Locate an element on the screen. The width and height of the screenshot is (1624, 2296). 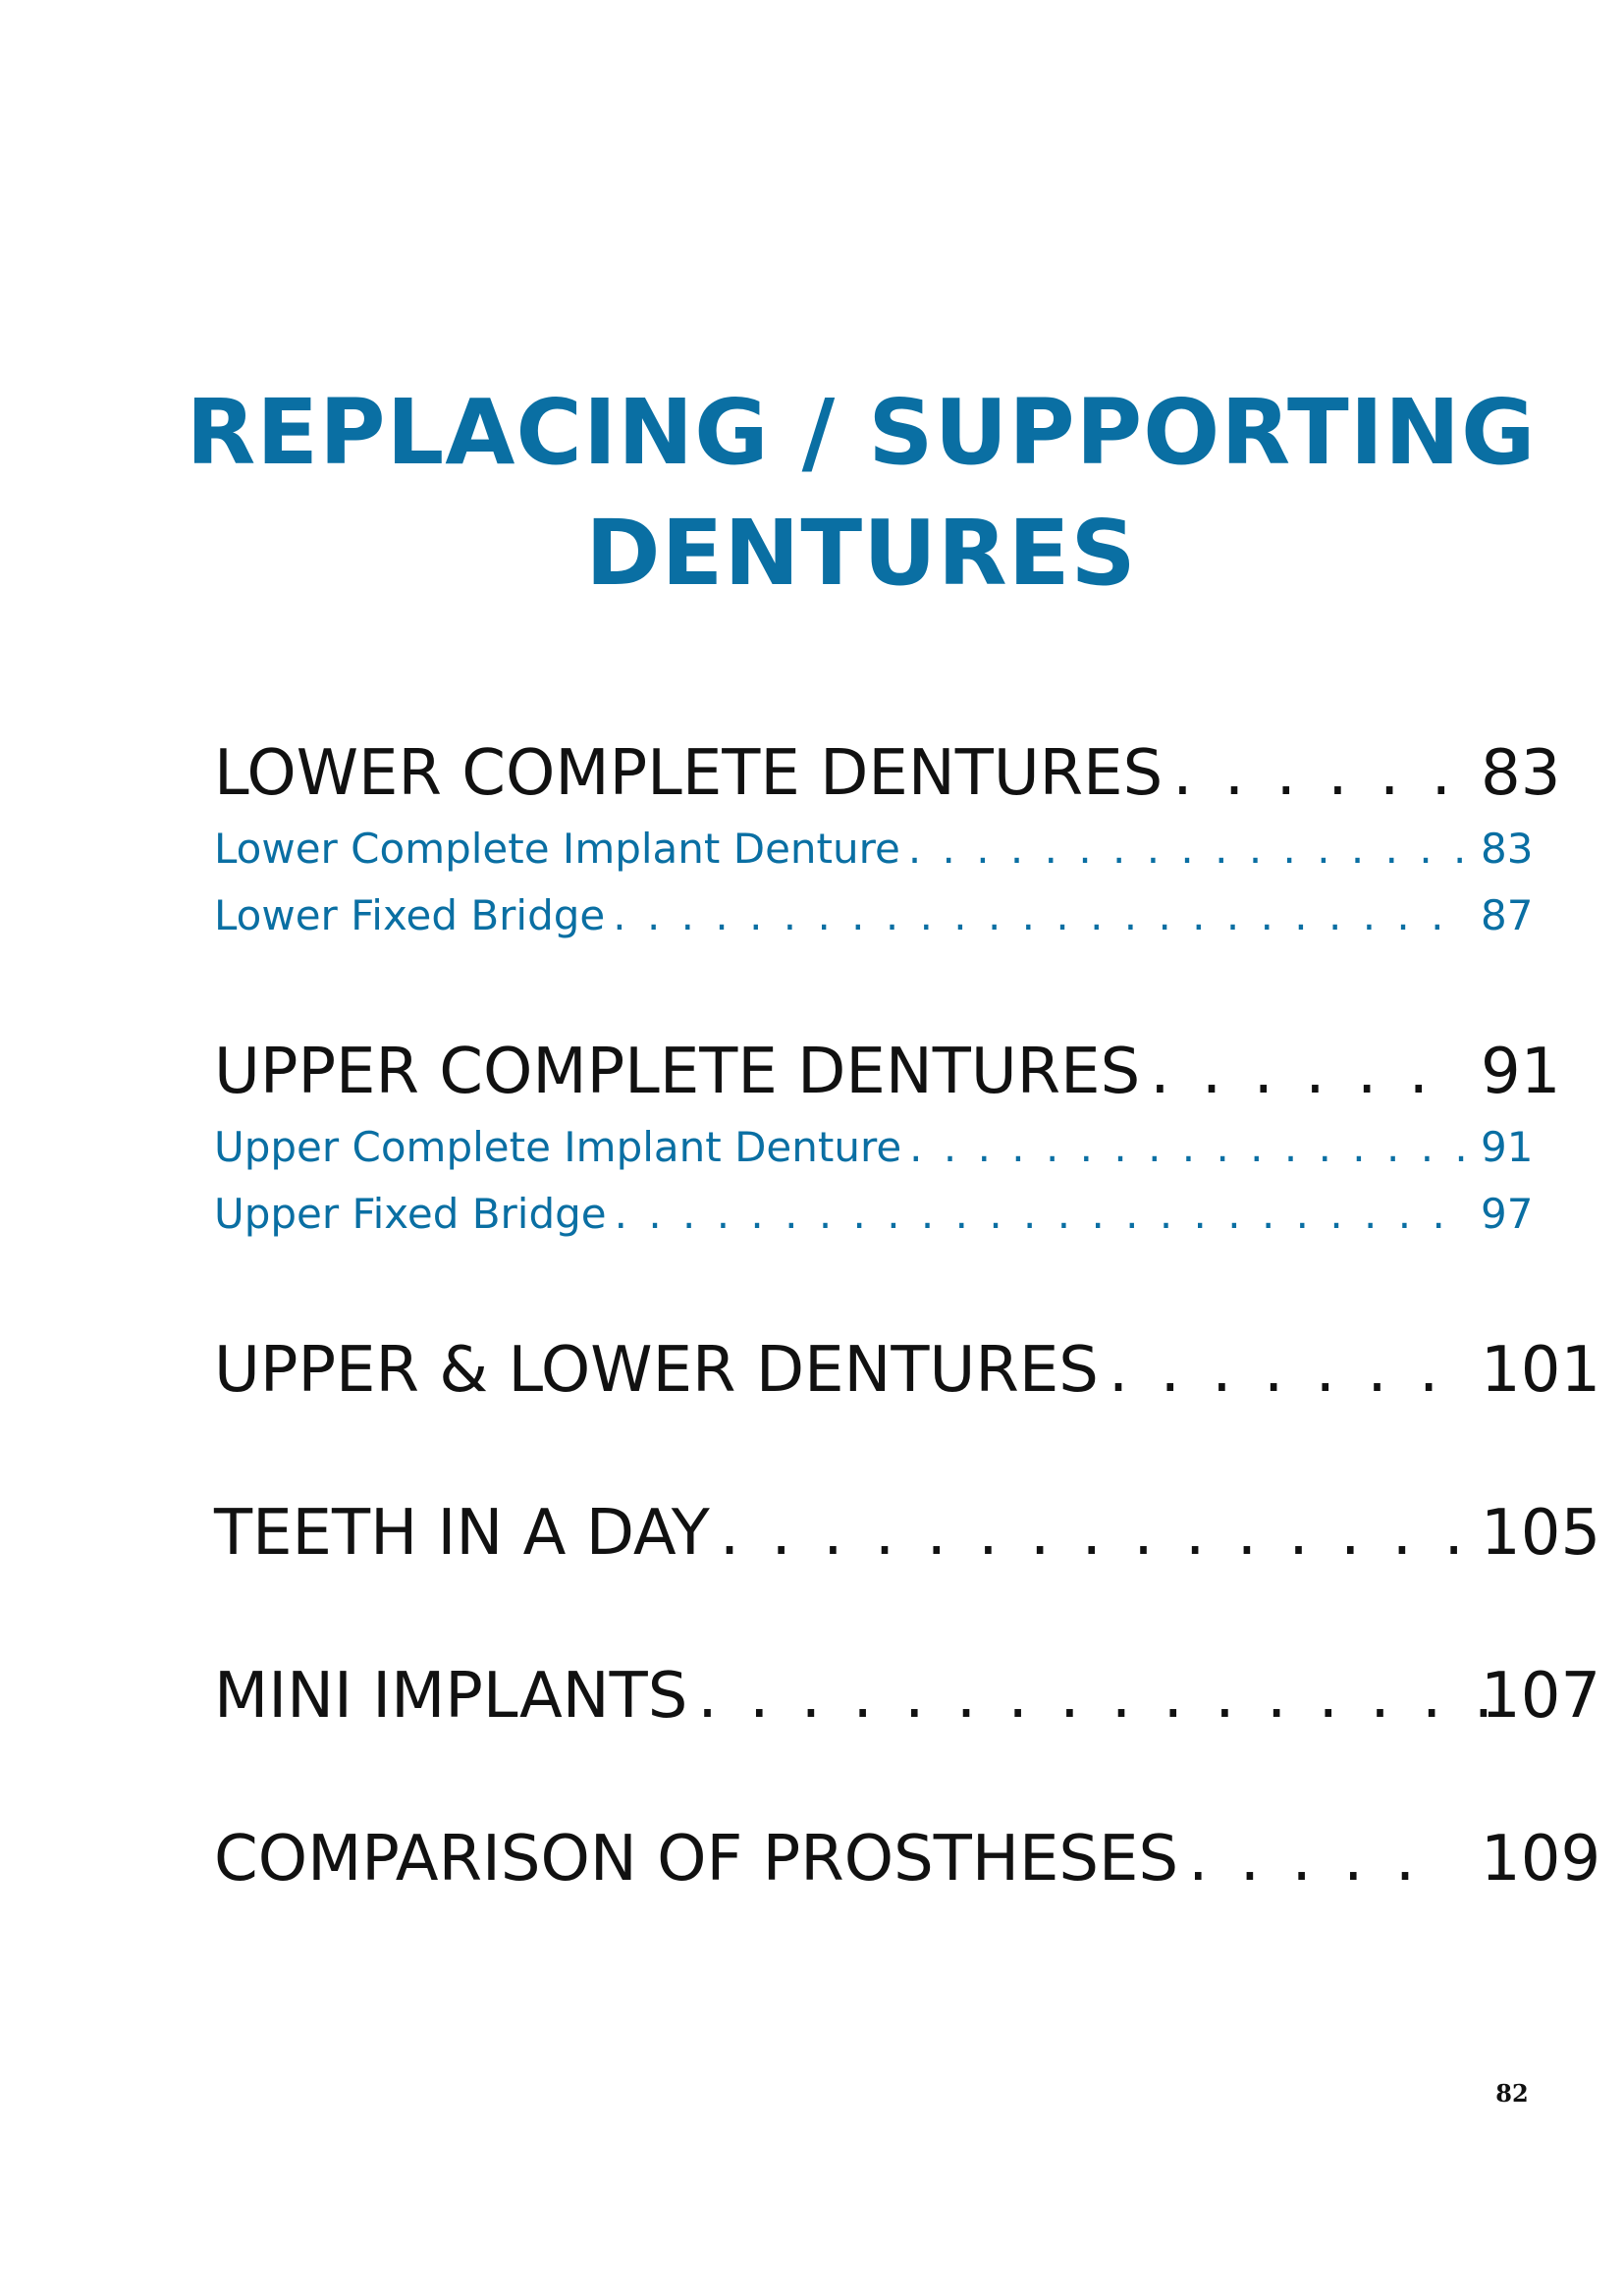
toc-entry-upper-lower-dentures: UPPER & LOWER DENTURES. . . . . . . 101 is located at coordinates (907, 1370).